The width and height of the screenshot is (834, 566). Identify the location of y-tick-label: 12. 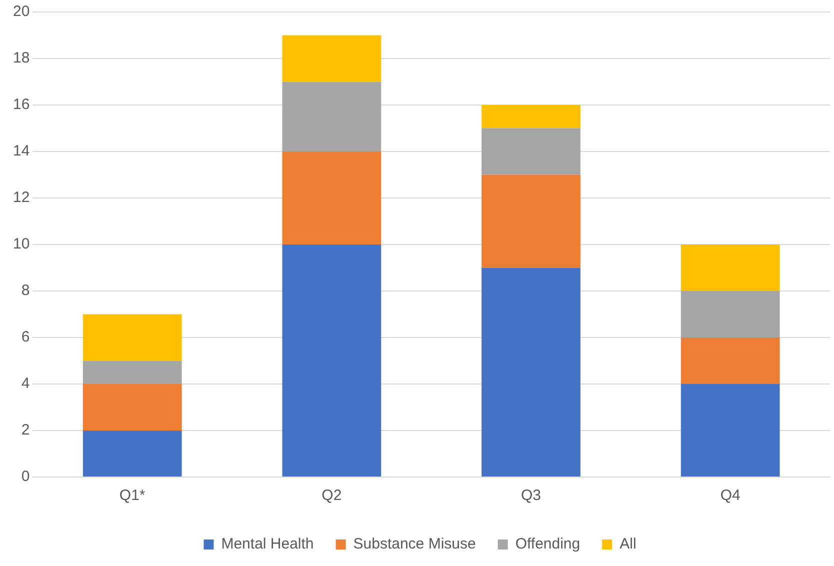
(21, 197).